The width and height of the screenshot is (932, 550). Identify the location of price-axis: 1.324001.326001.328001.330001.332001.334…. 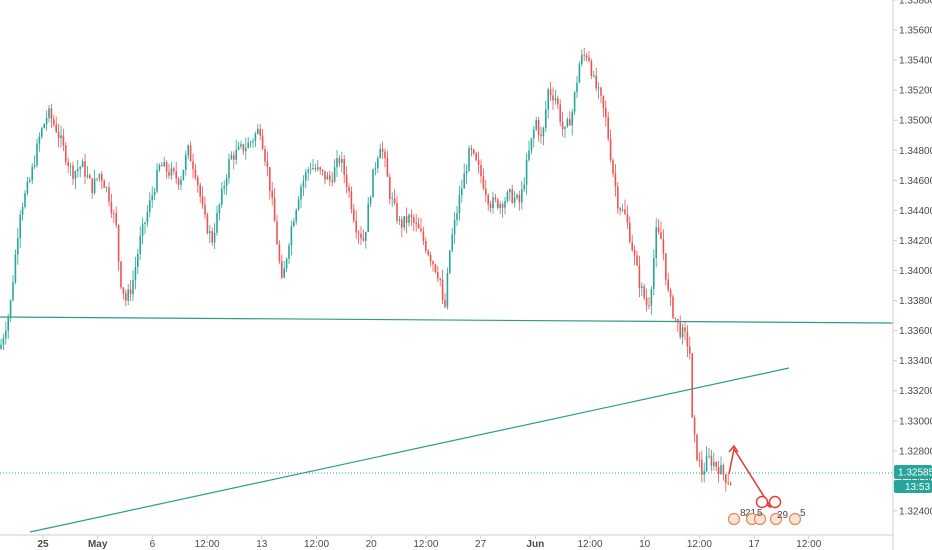
(912, 275).